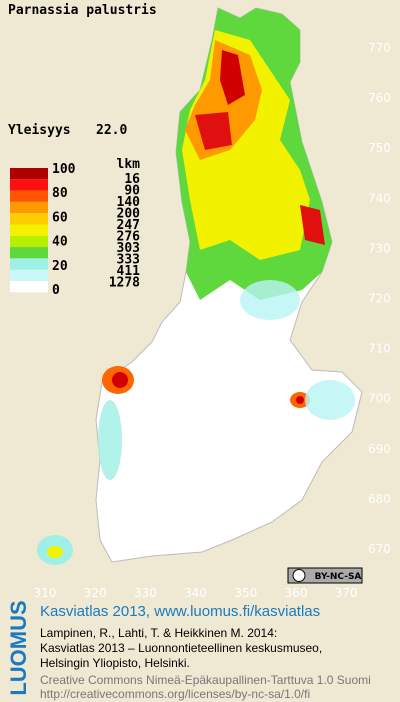  Describe the element at coordinates (82, 10) in the screenshot. I see `species-title: Parnassia palustris` at that location.